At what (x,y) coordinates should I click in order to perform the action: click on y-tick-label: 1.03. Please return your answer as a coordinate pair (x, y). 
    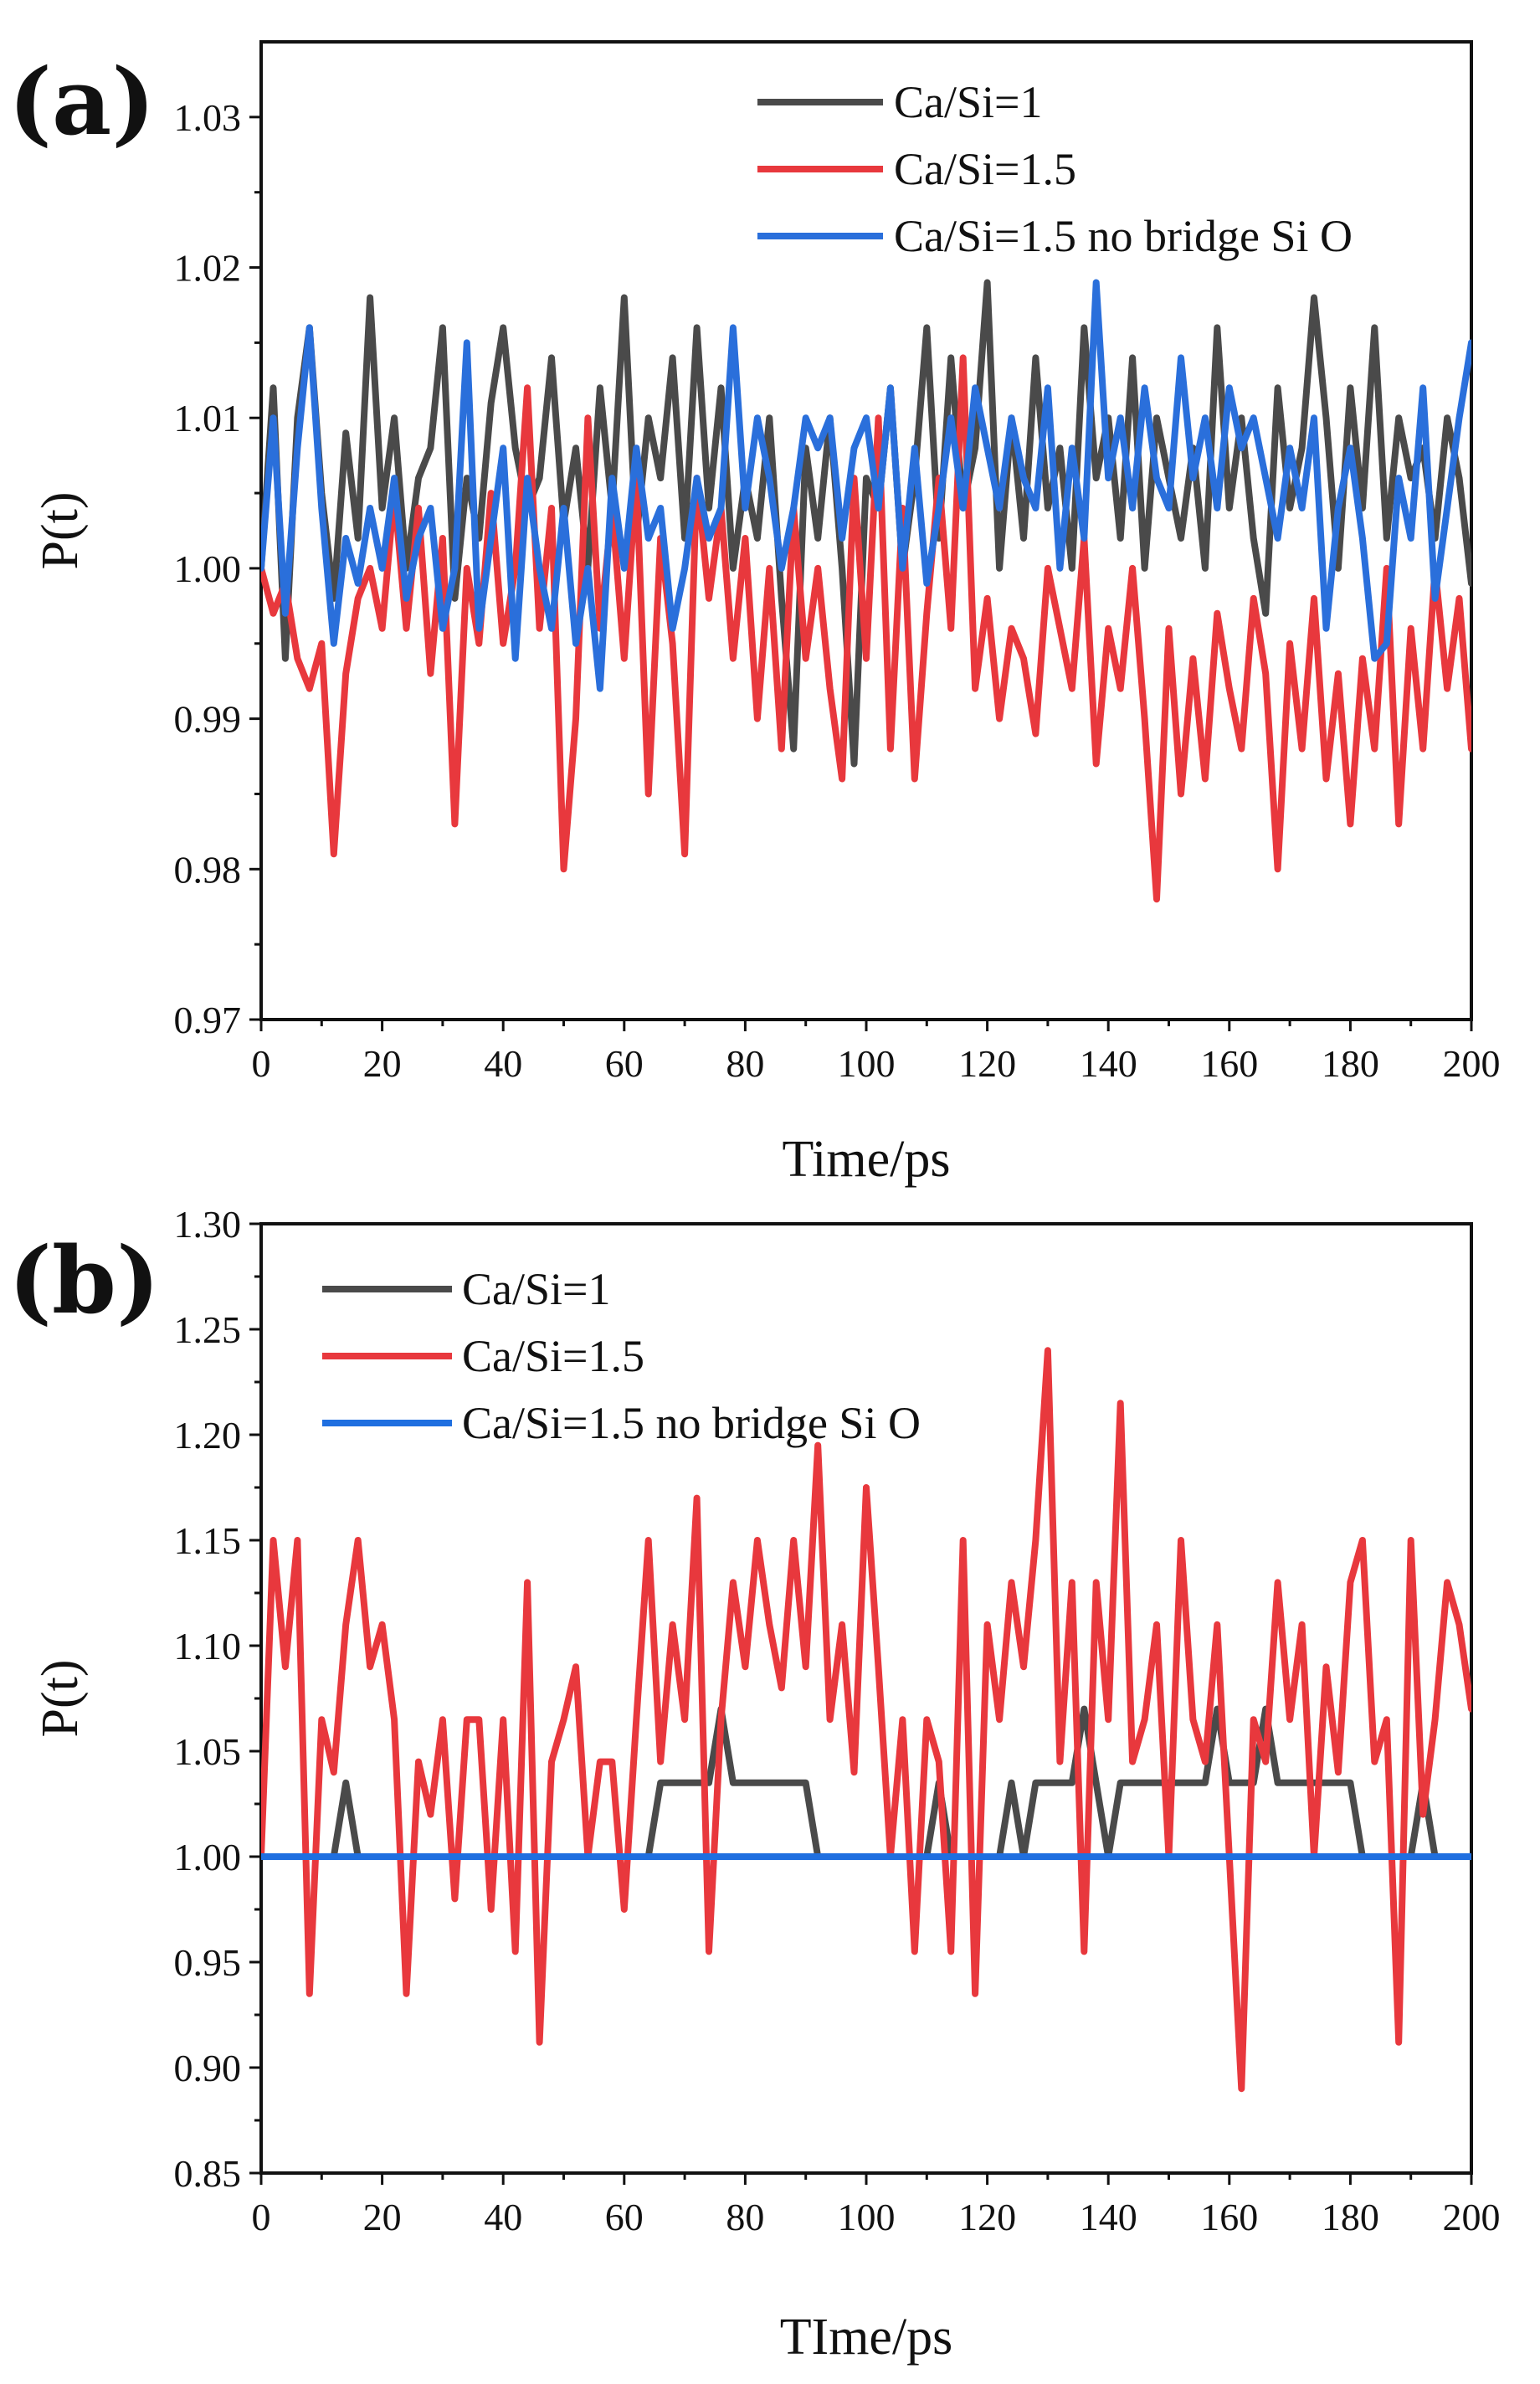
    Looking at the image, I should click on (208, 117).